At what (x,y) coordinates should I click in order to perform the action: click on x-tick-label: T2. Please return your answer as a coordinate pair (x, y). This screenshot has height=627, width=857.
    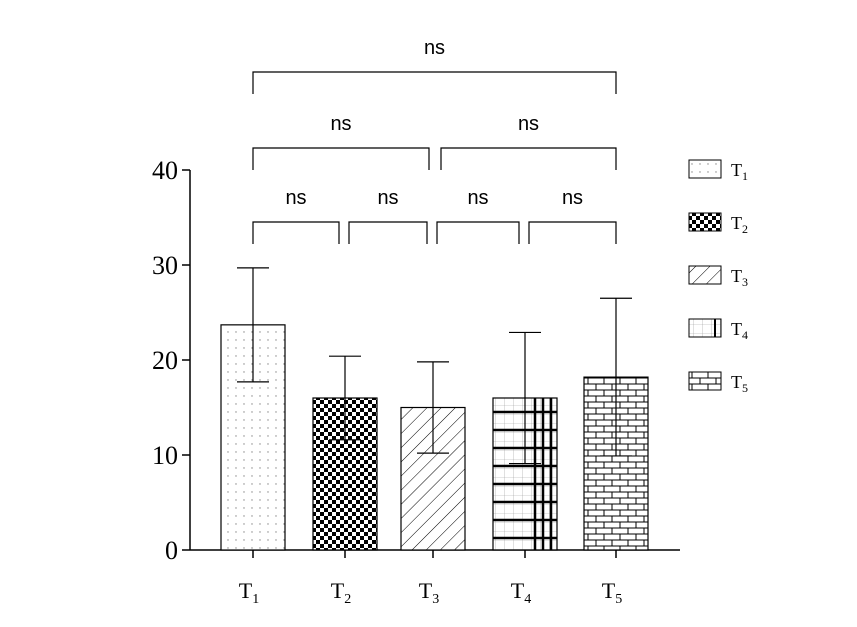
    Looking at the image, I should click on (341, 592).